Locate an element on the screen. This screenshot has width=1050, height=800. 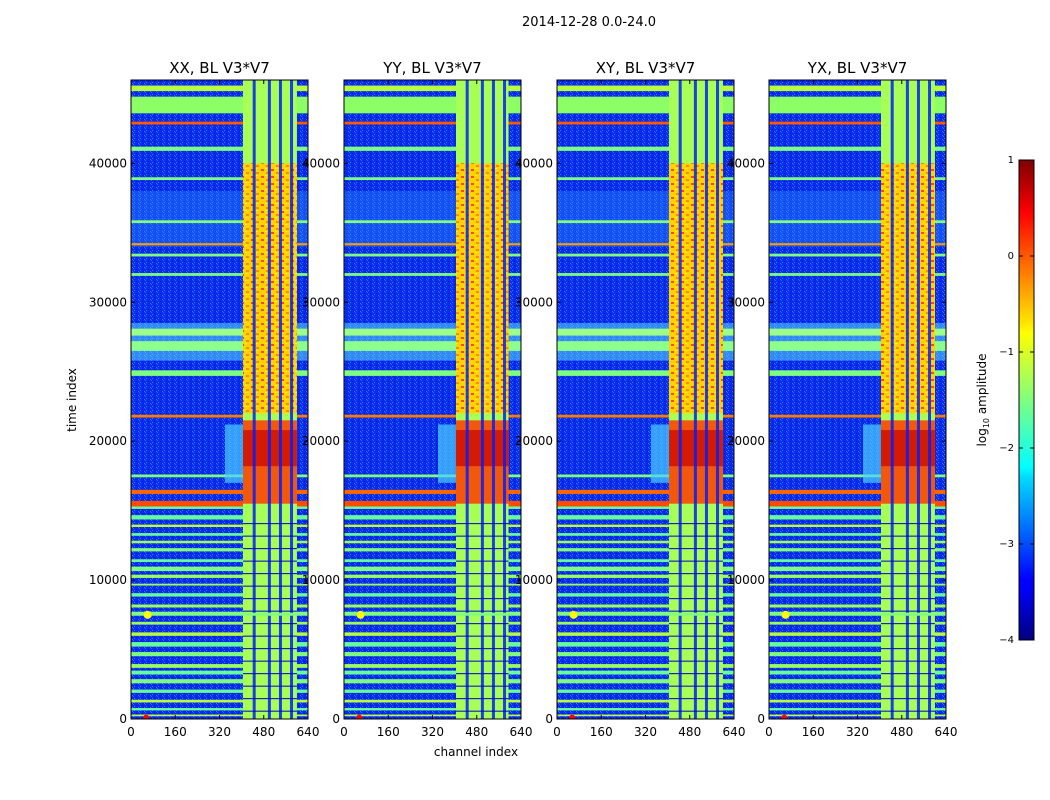
x-tick-label: 640 is located at coordinates (308, 732).